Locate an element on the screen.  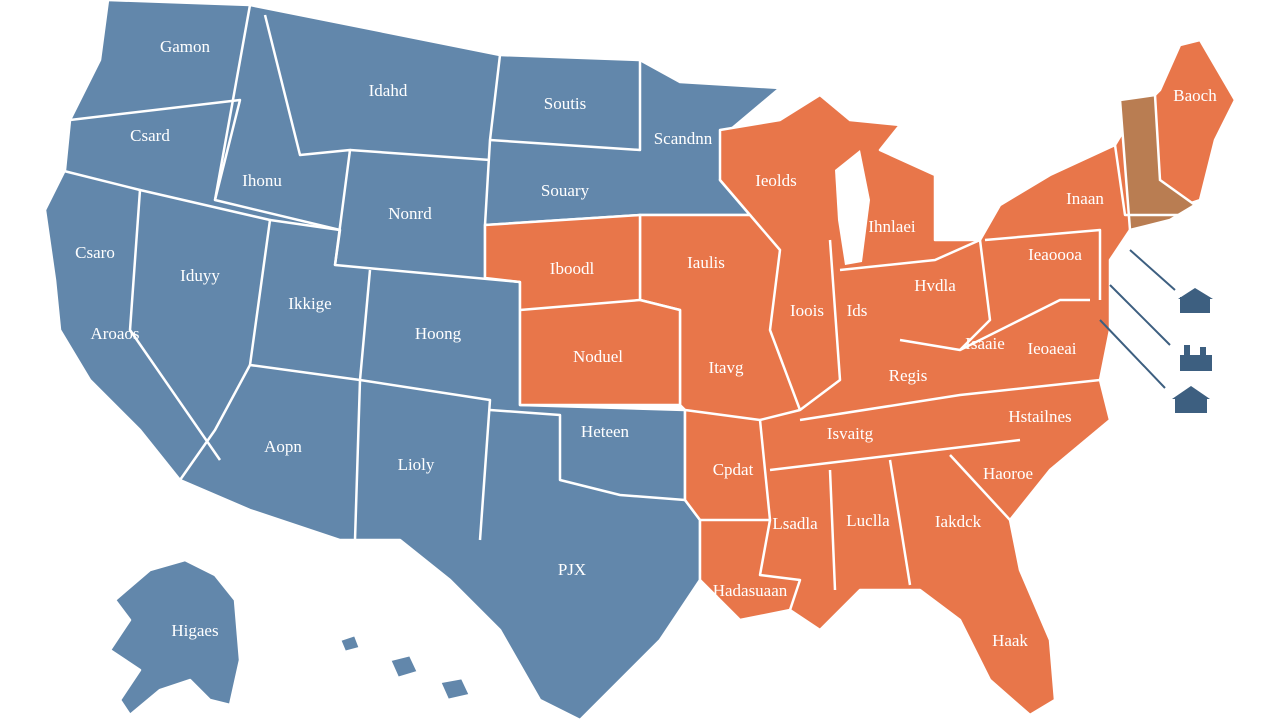
state-label: Soutis is located at coordinates (565, 103).